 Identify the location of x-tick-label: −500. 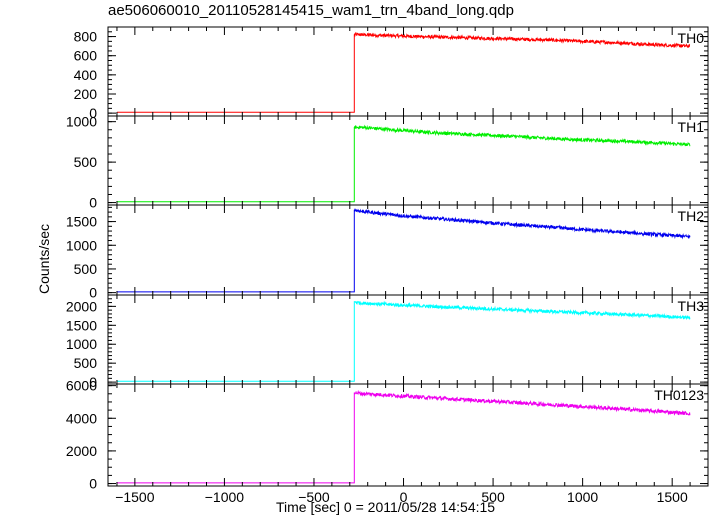
(314, 497).